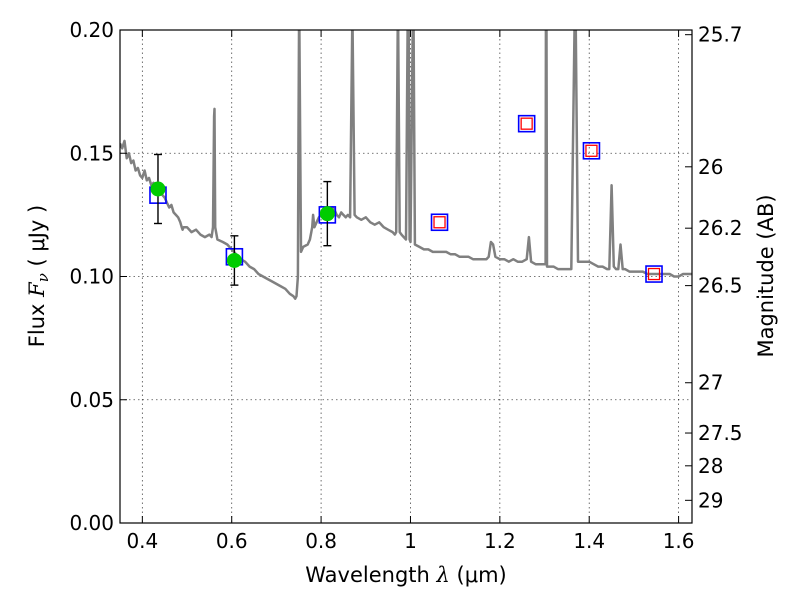 The height and width of the screenshot is (600, 800). I want to click on y2-tick-label: 27.5, so click(720, 433).